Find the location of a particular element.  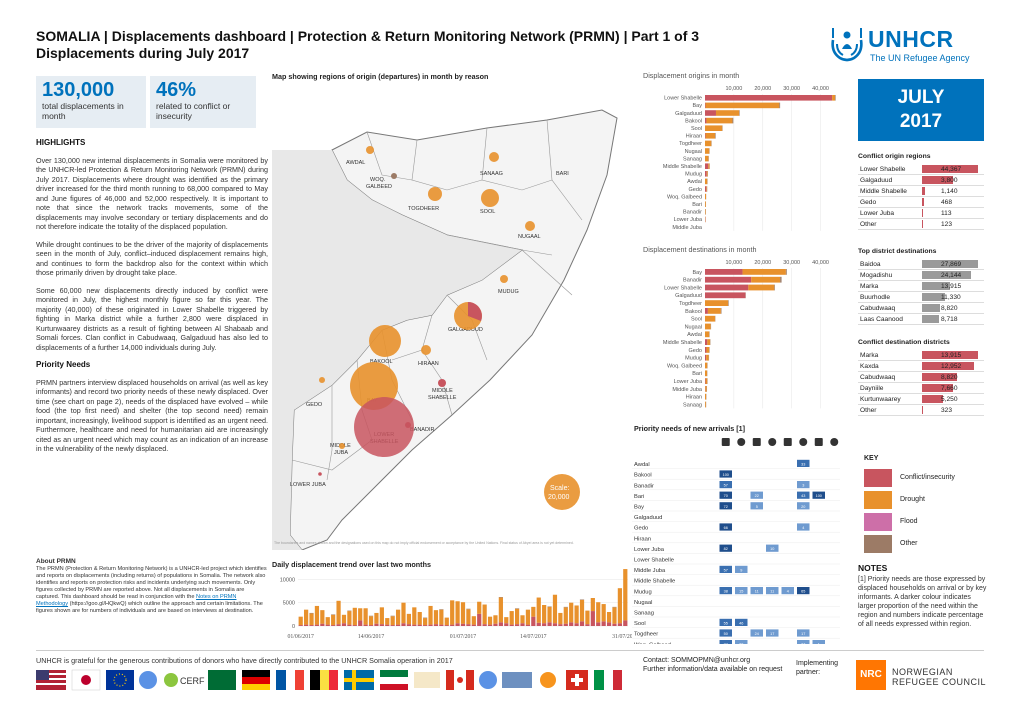

transport-icon is located at coordinates (803, 442).